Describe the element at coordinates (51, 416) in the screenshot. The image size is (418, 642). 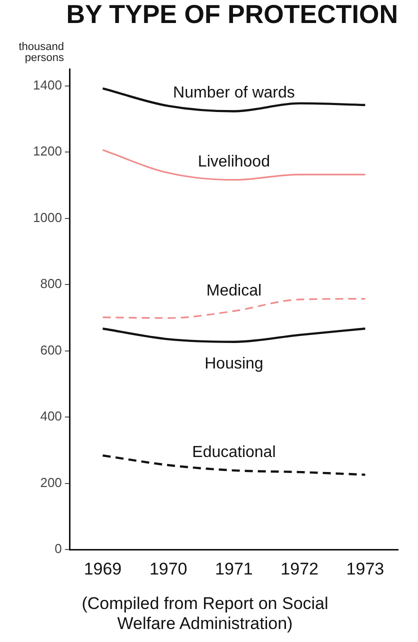
I see `y-tick-label: 400` at that location.